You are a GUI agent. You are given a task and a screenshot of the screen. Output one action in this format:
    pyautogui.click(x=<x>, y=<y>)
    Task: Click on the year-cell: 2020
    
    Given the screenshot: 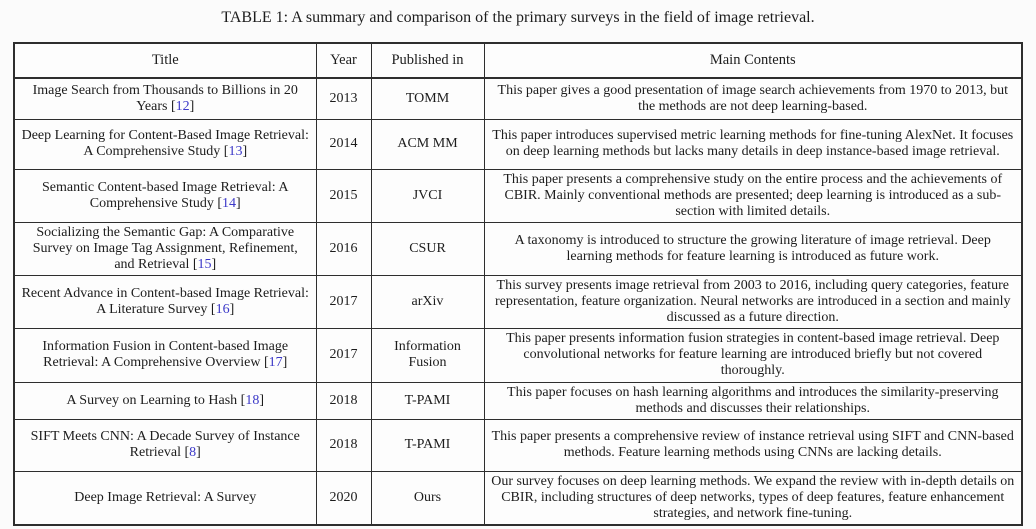 What is the action you would take?
    pyautogui.click(x=343, y=497)
    